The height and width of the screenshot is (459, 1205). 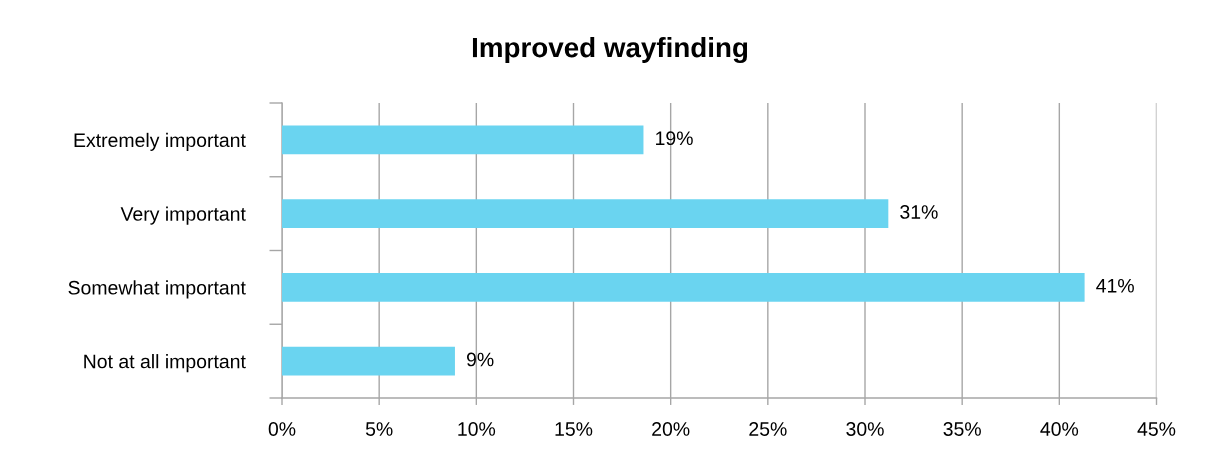 What do you see at coordinates (671, 429) in the screenshot?
I see `x-tick-label: 20%` at bounding box center [671, 429].